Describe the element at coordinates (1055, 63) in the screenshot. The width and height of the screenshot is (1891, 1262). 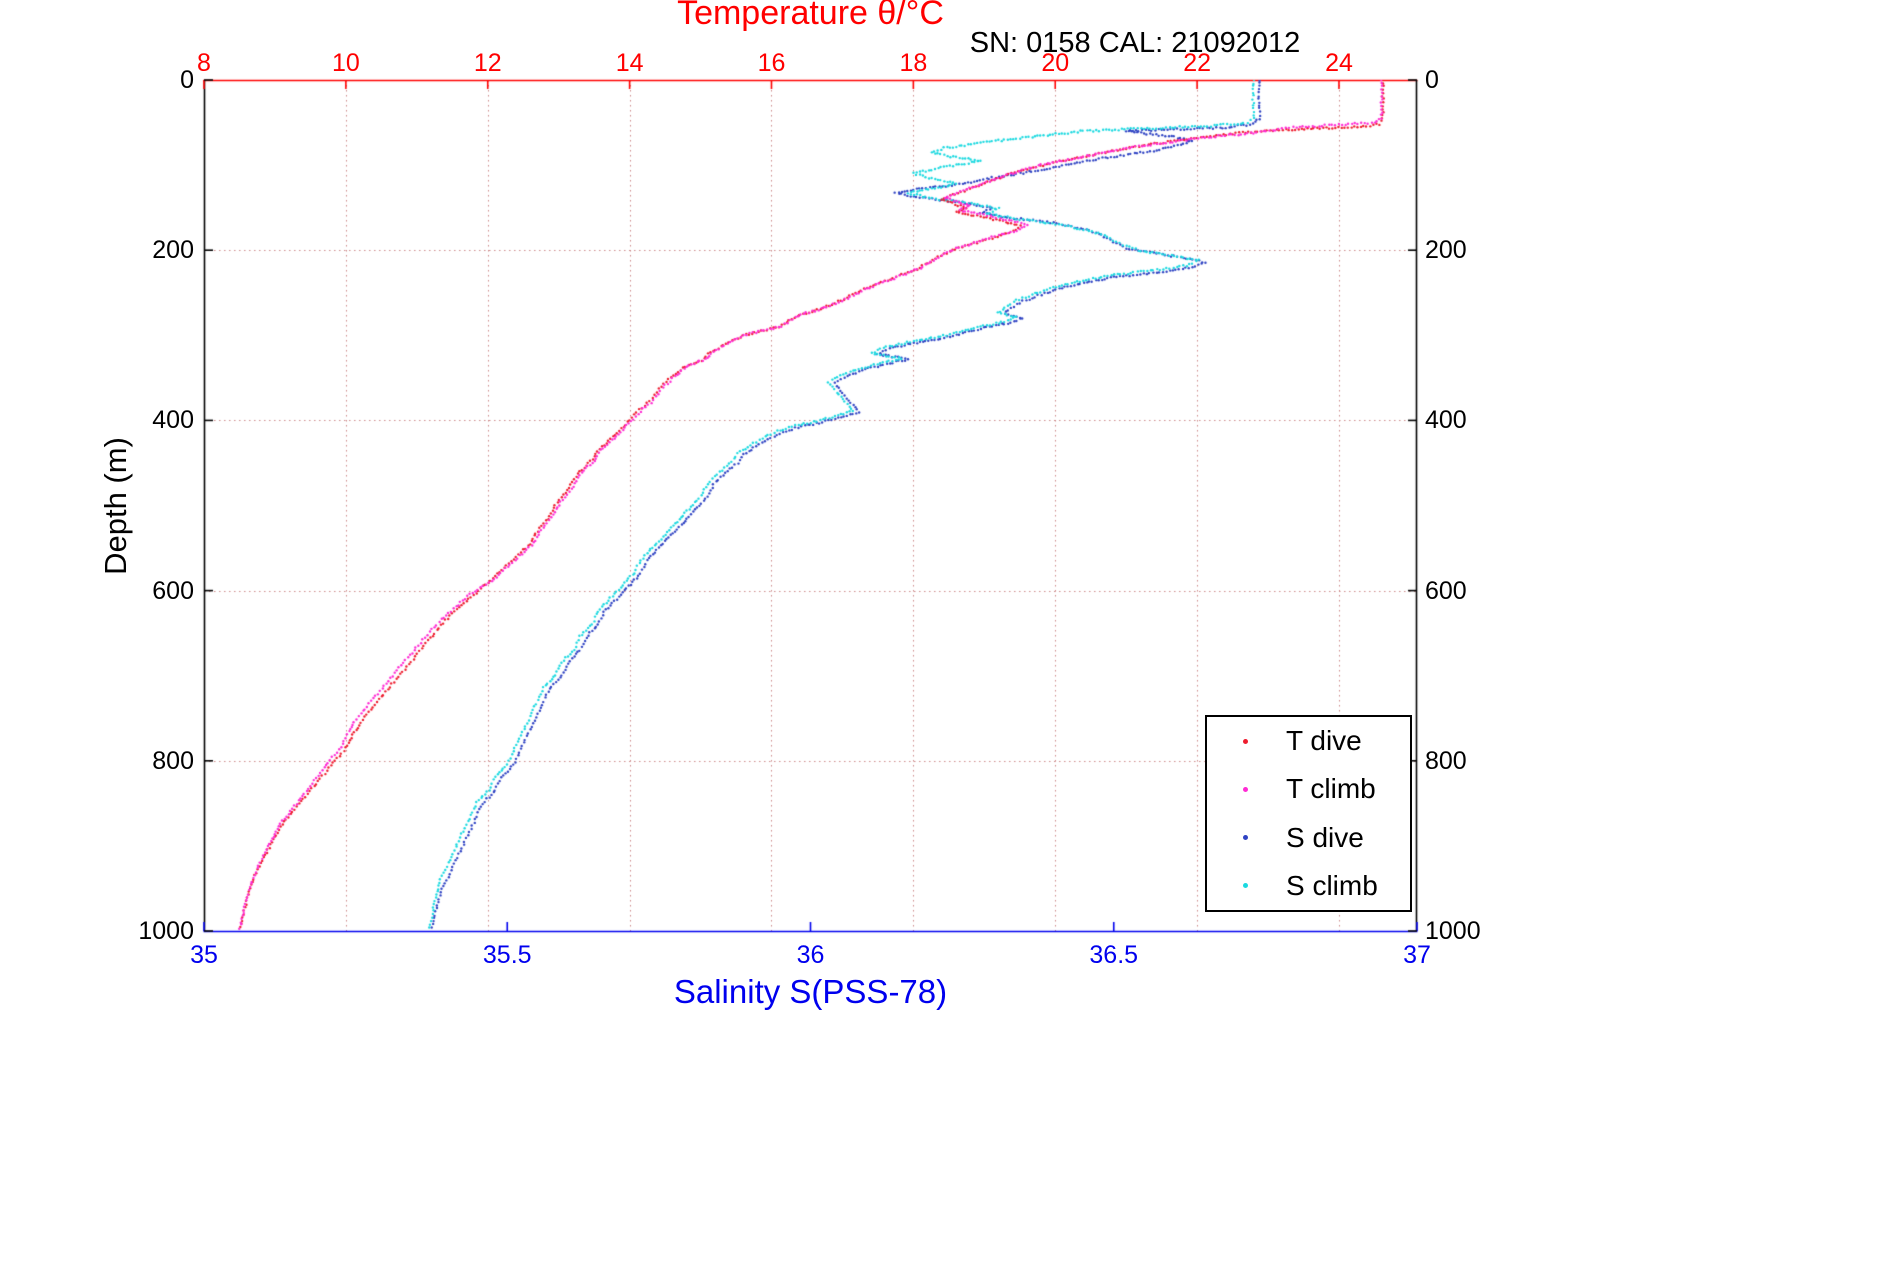
I see `temp-axis-tick-20: 20` at that location.